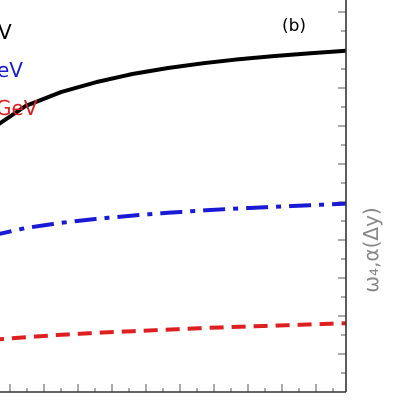 This screenshot has width=400, height=400. Describe the element at coordinates (371, 249) in the screenshot. I see `y-axis-label: ω₄,α(Δy)` at that location.